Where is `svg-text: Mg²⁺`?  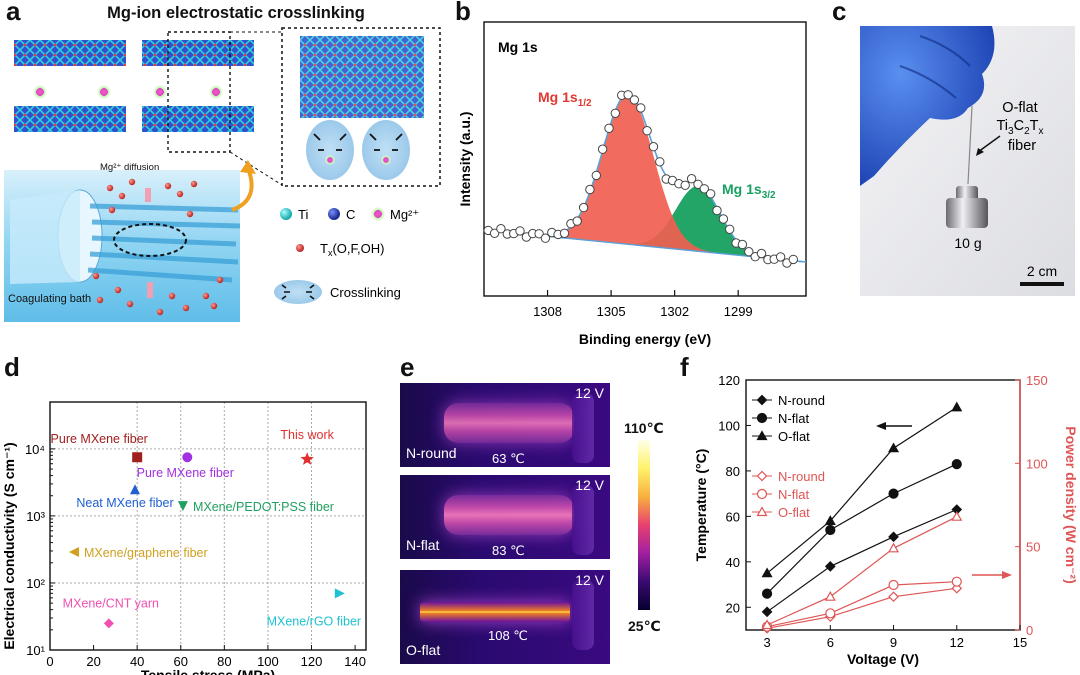 svg-text: Mg²⁺ is located at coordinates (404, 214).